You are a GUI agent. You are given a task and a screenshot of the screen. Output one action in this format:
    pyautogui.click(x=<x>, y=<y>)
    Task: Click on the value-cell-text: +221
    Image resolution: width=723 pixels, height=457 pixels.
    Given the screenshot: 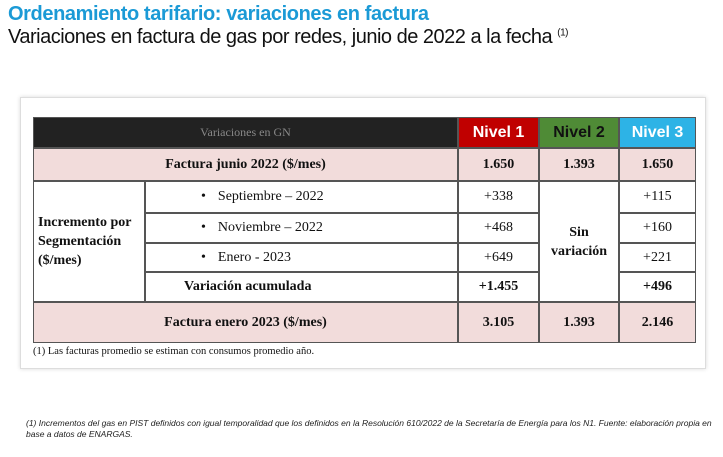 What is the action you would take?
    pyautogui.click(x=657, y=257)
    